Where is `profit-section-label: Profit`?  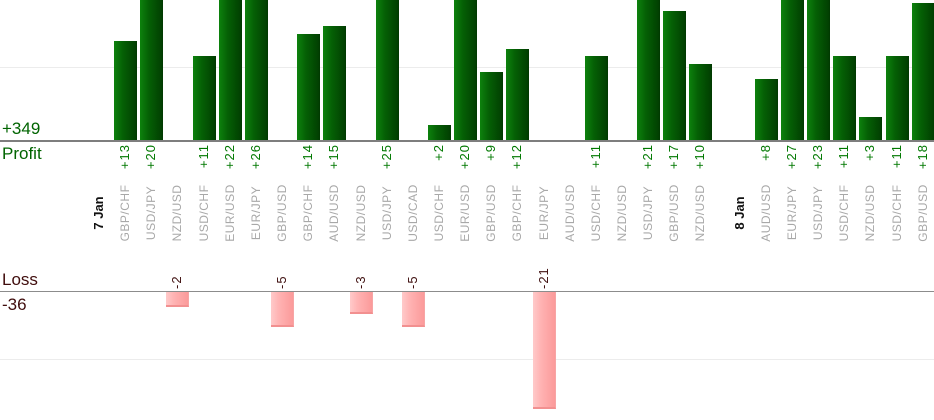 profit-section-label: Profit is located at coordinates (22, 153).